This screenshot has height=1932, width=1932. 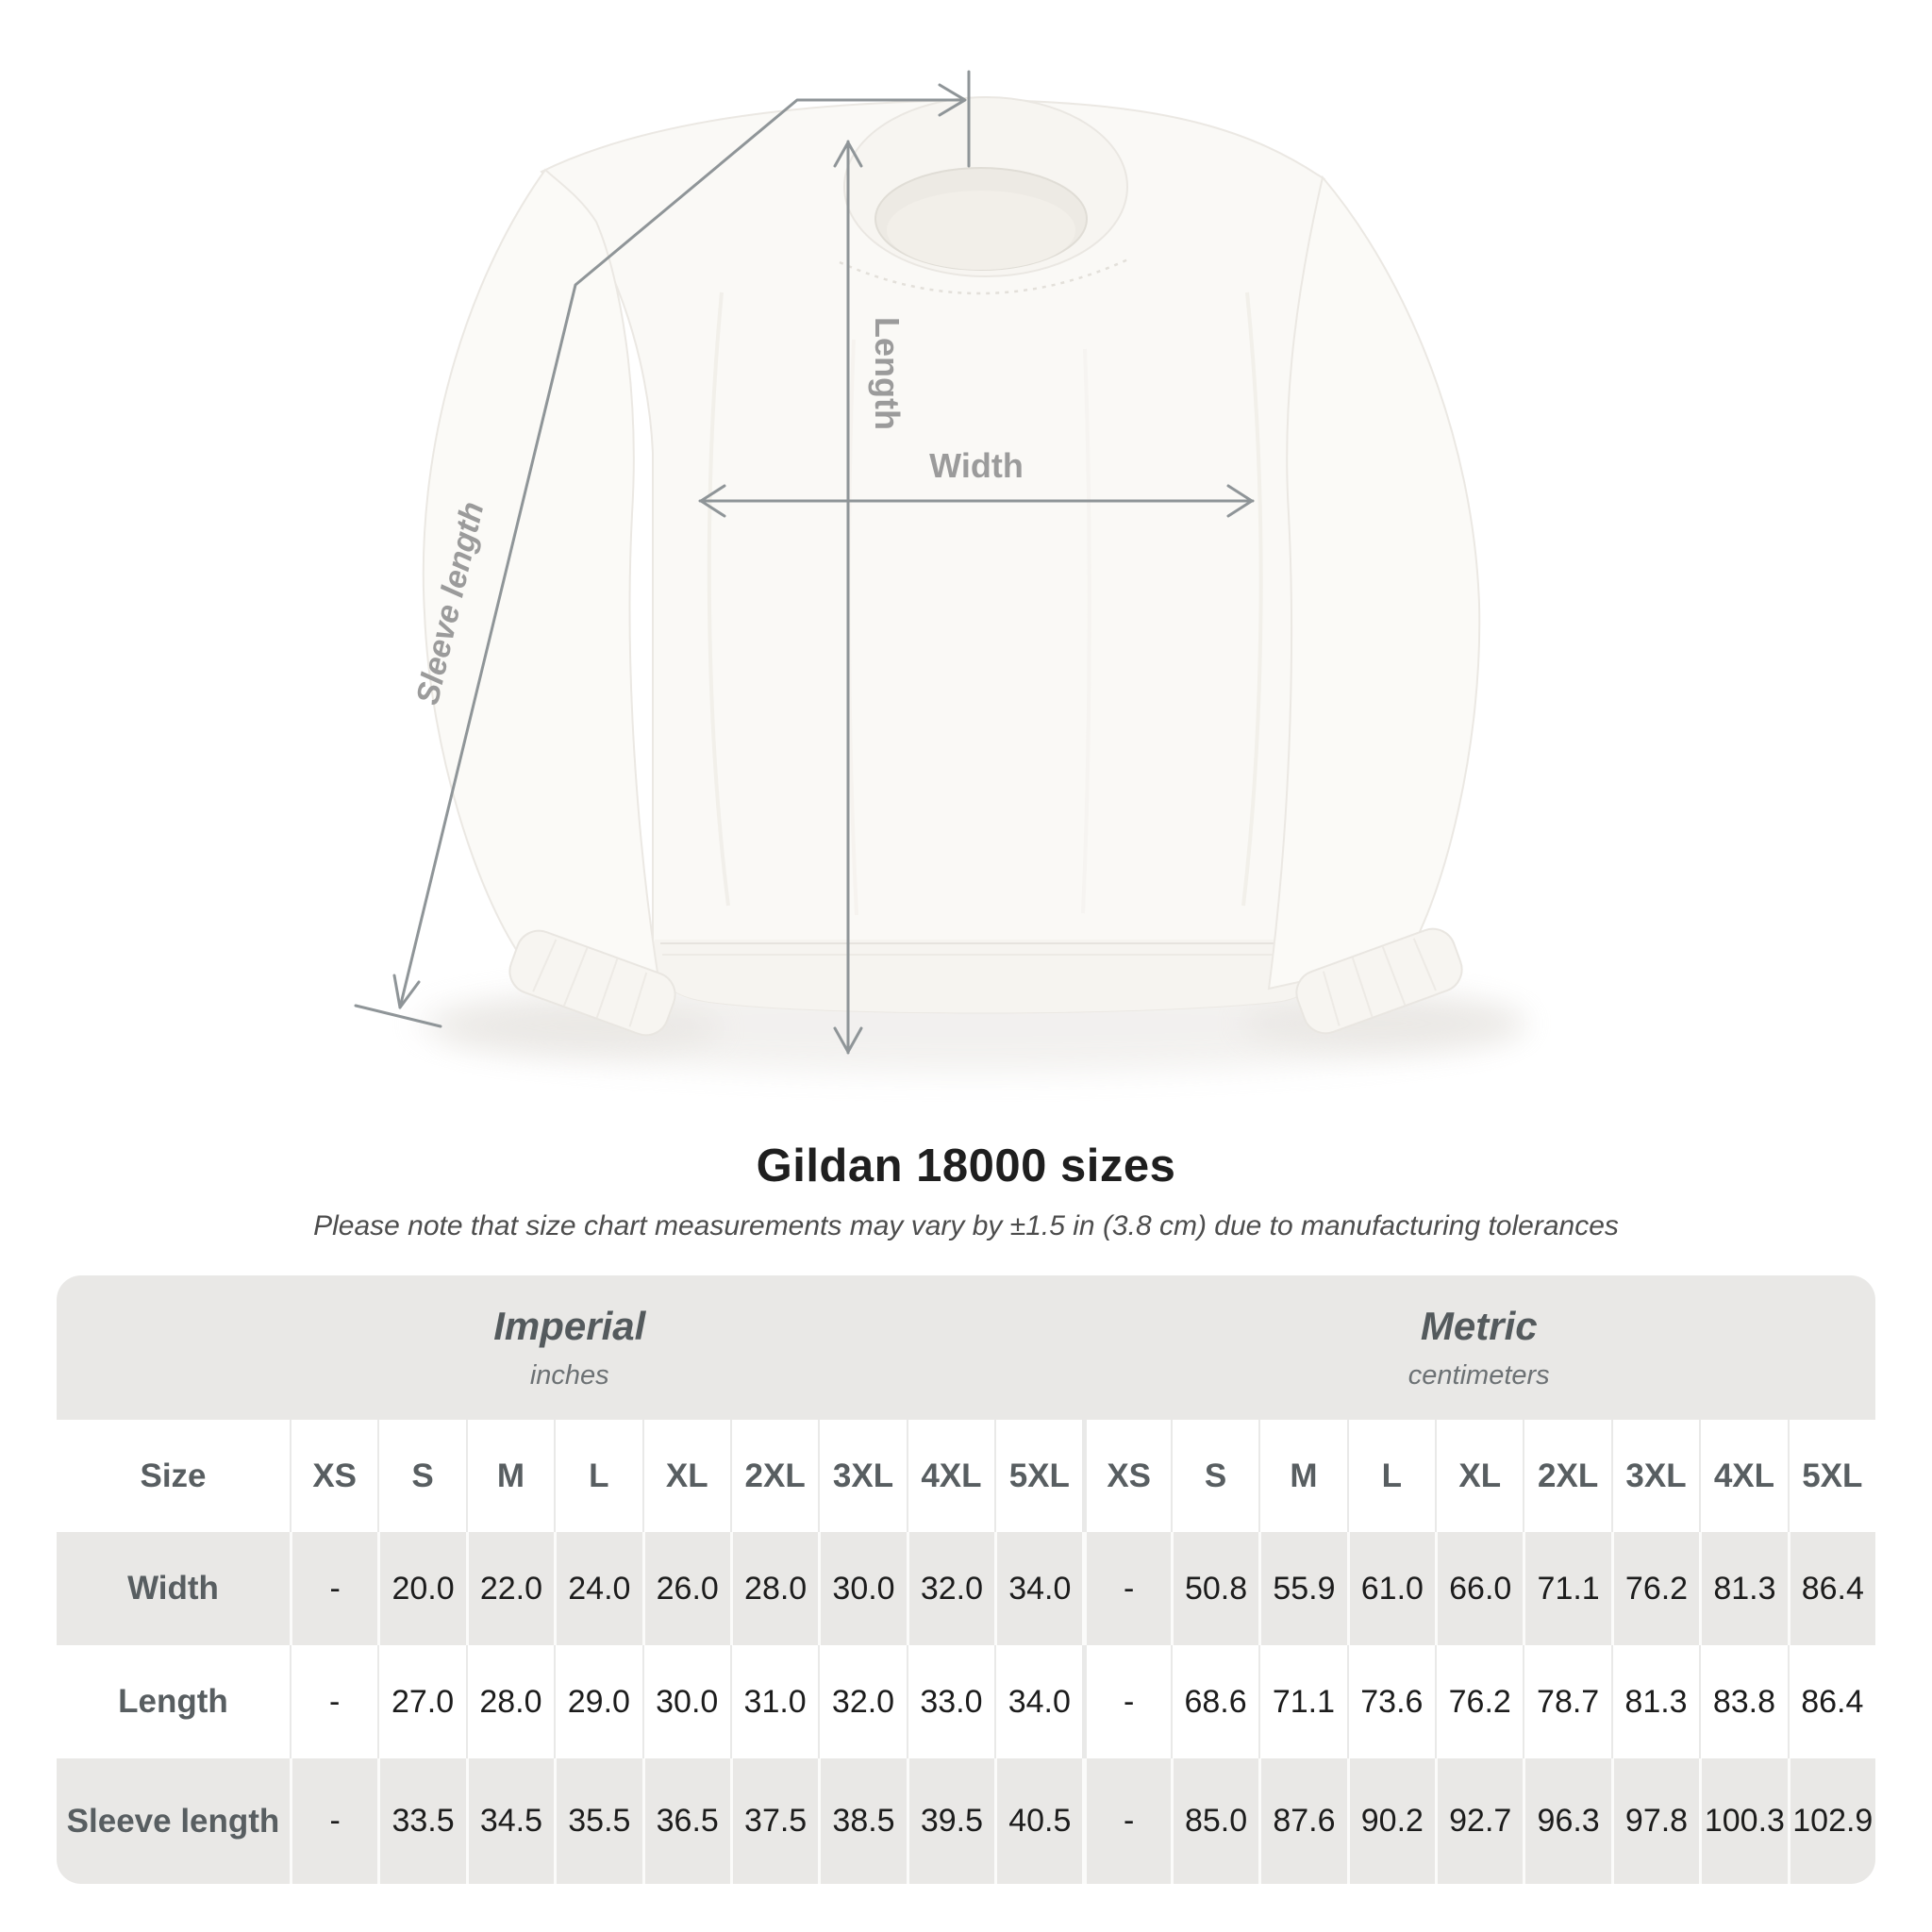 I want to click on imperial-unit-label: inches, so click(x=569, y=1375).